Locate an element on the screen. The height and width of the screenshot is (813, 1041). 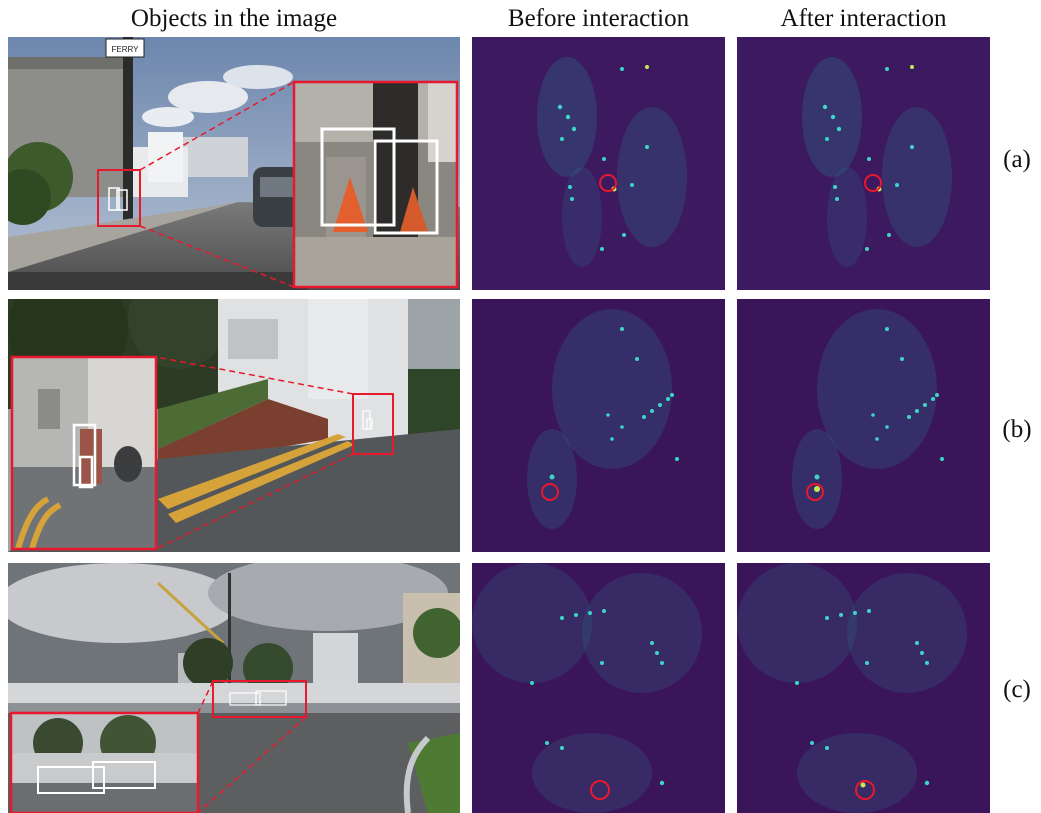
heatmap-after-row-c is located at coordinates (863, 688).